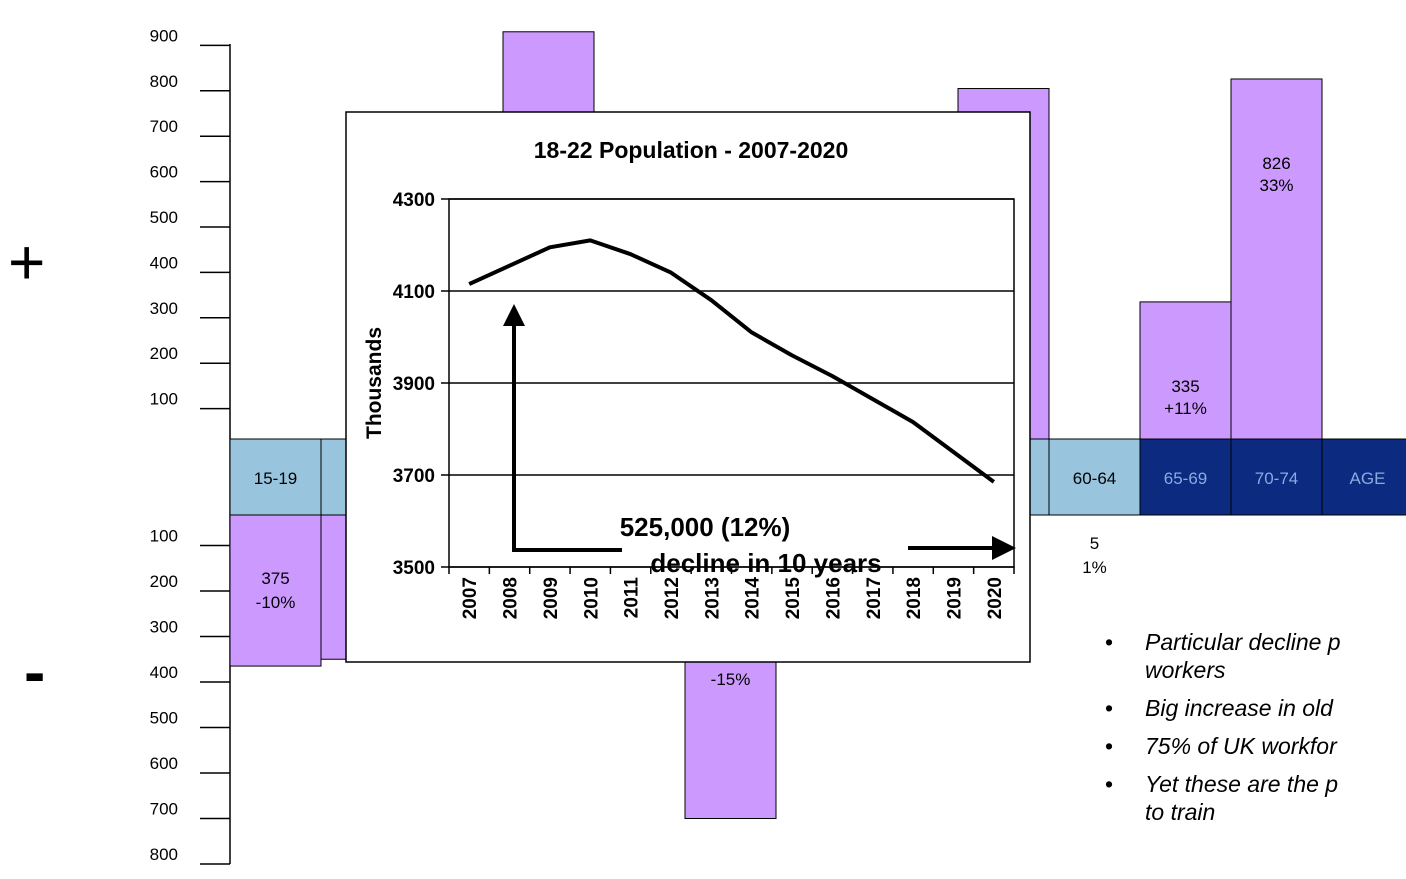 Image resolution: width=1406 pixels, height=879 pixels. Describe the element at coordinates (1241, 746) in the screenshot. I see `bullet-text: 75% of UK workfor` at that location.